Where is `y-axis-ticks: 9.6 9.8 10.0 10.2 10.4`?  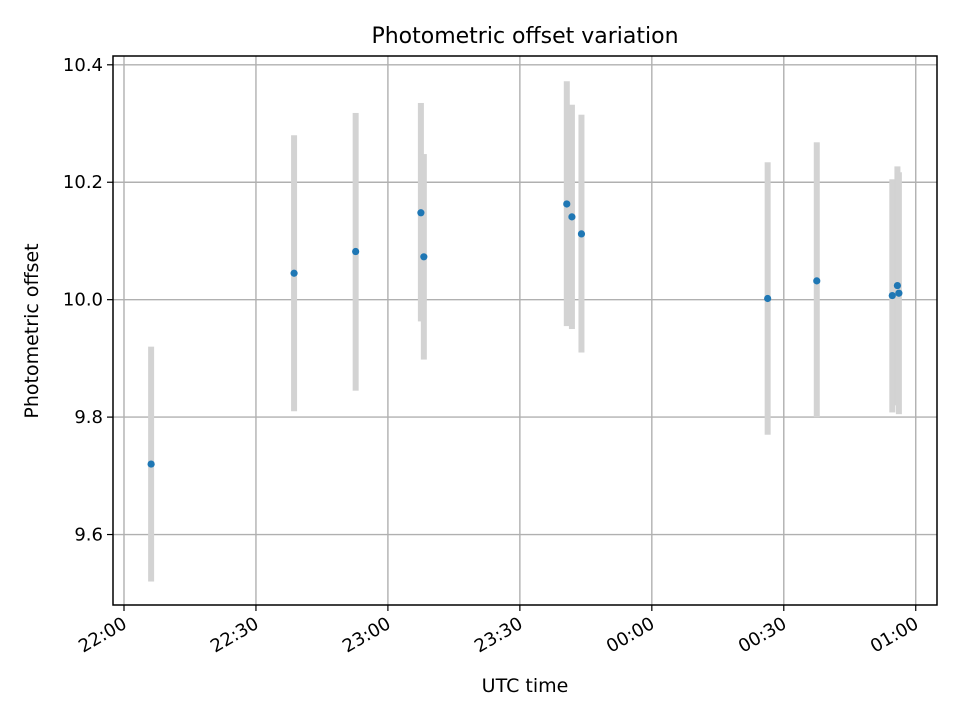
y-axis-ticks: 9.6 9.8 10.0 10.2 10.4 is located at coordinates (88, 300).